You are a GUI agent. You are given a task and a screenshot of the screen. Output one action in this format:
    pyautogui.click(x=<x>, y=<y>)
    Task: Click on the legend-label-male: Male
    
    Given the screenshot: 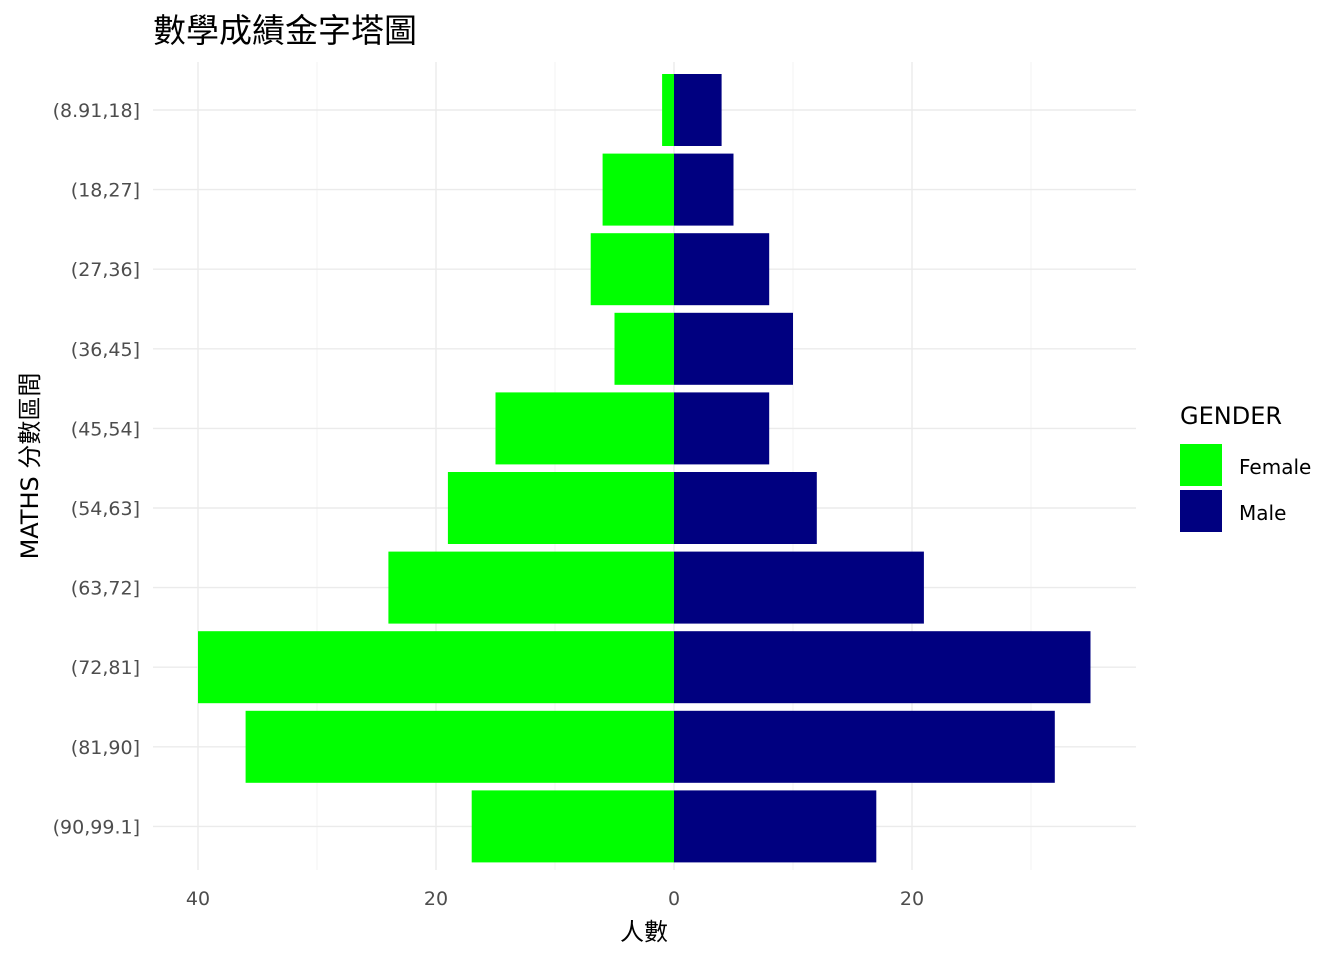 What is the action you would take?
    pyautogui.click(x=1262, y=513)
    